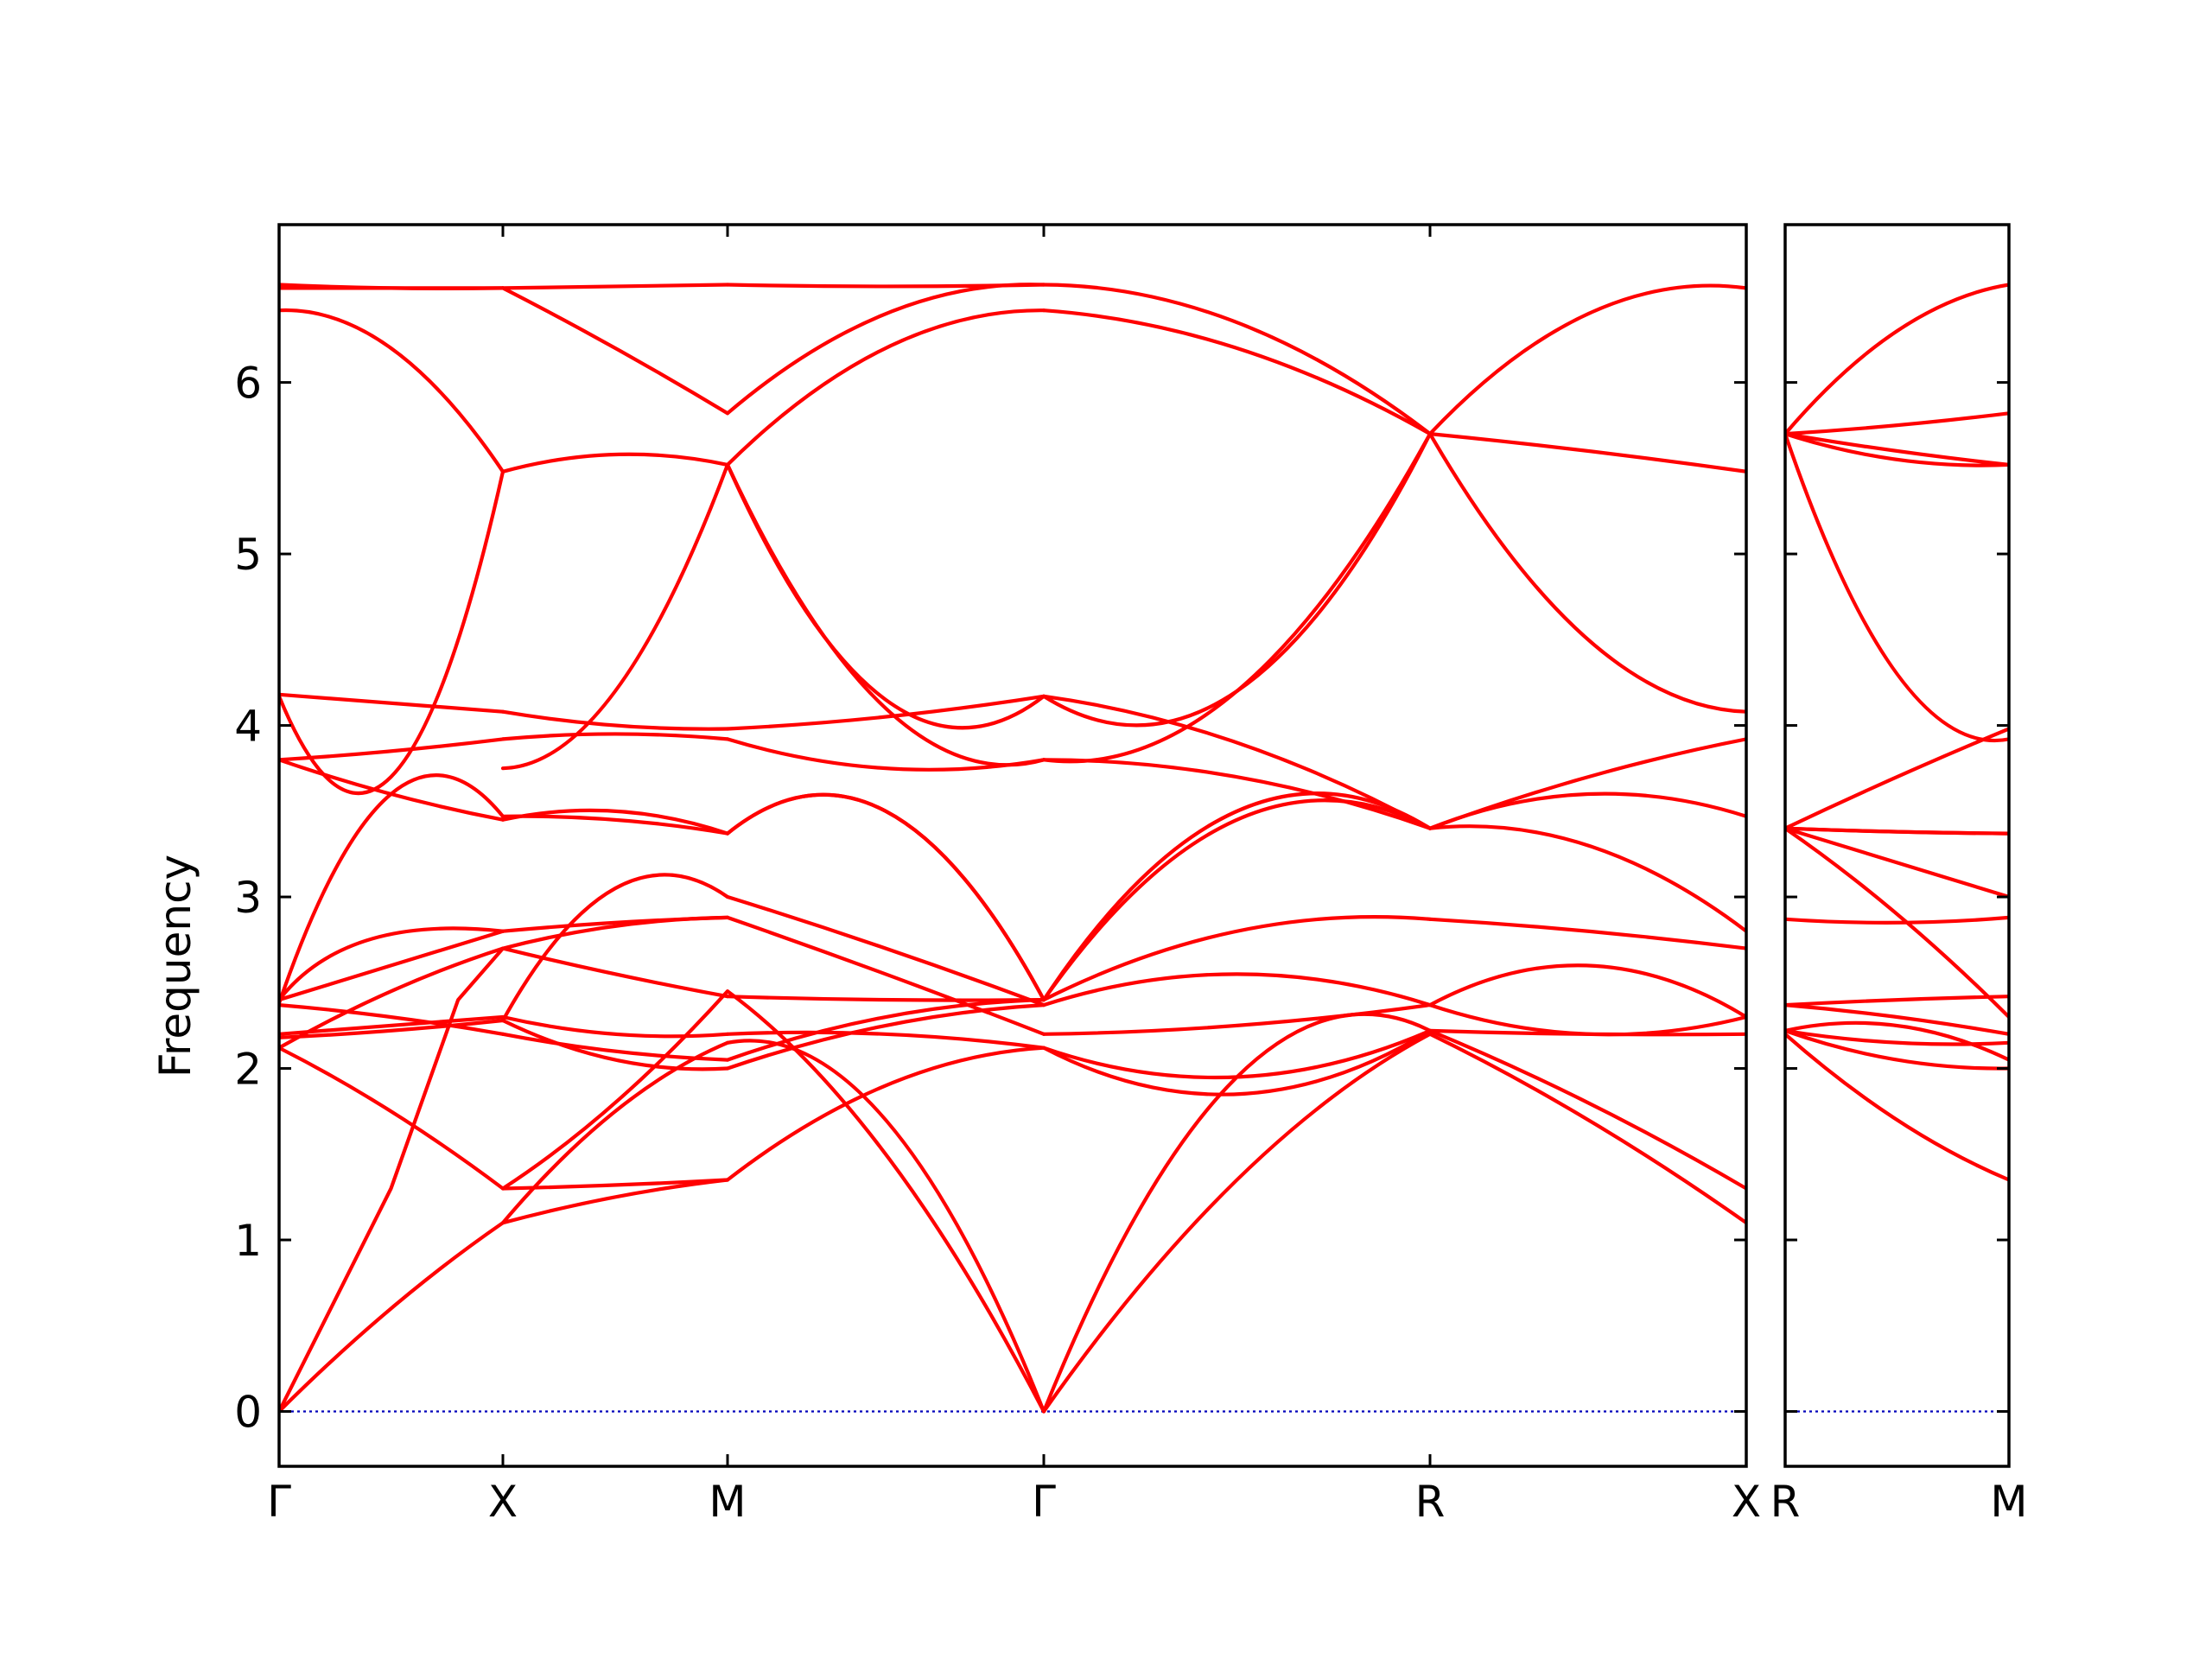 This screenshot has height=1659, width=2212. Describe the element at coordinates (2008, 1502) in the screenshot. I see `right-x-tick-label: M` at that location.